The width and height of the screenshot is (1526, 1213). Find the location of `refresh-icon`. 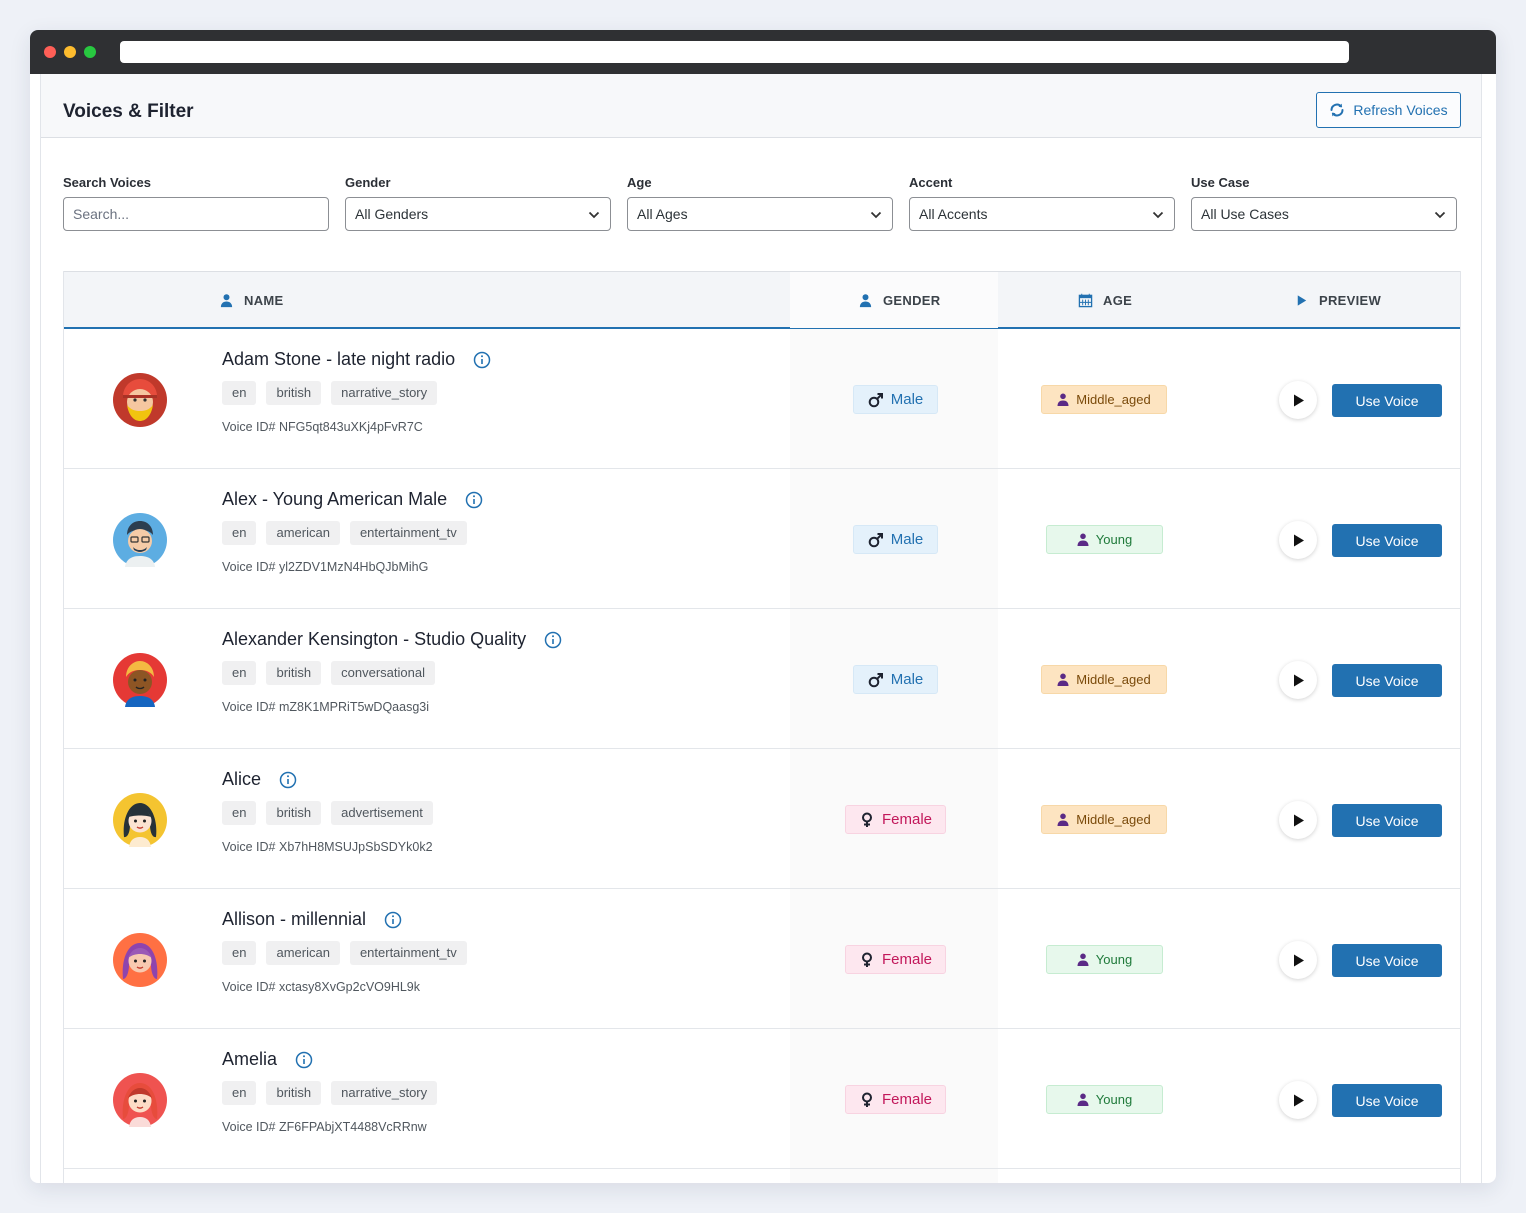

refresh-icon is located at coordinates (1337, 110).